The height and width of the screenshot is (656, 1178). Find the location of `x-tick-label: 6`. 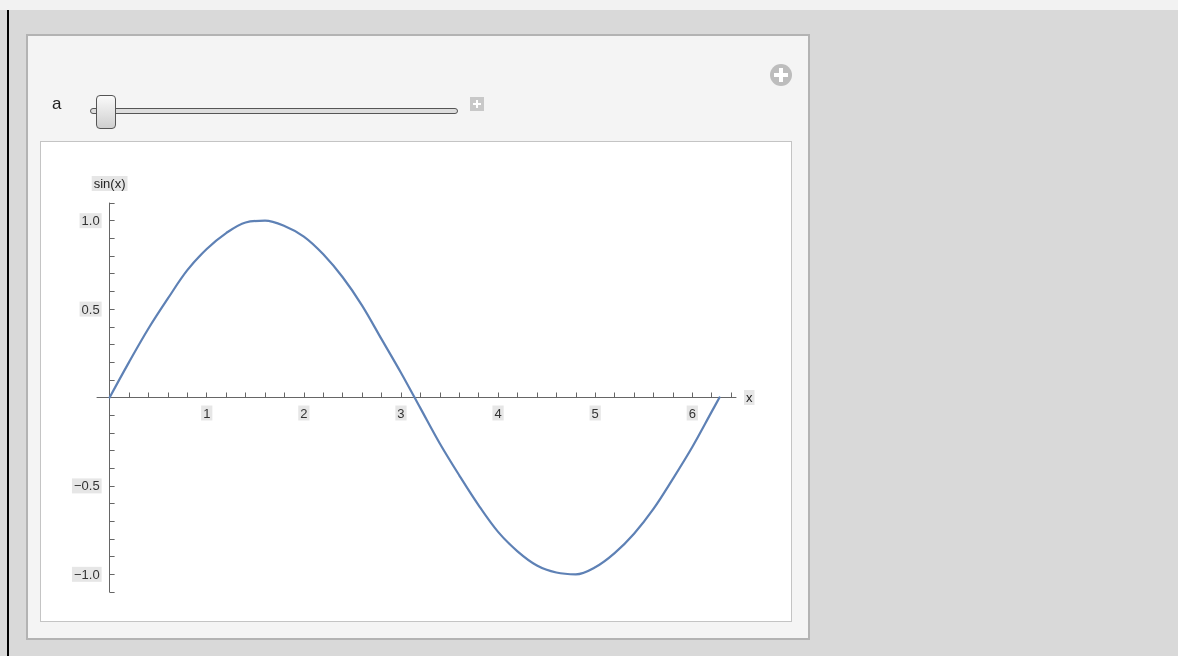

x-tick-label: 6 is located at coordinates (692, 413).